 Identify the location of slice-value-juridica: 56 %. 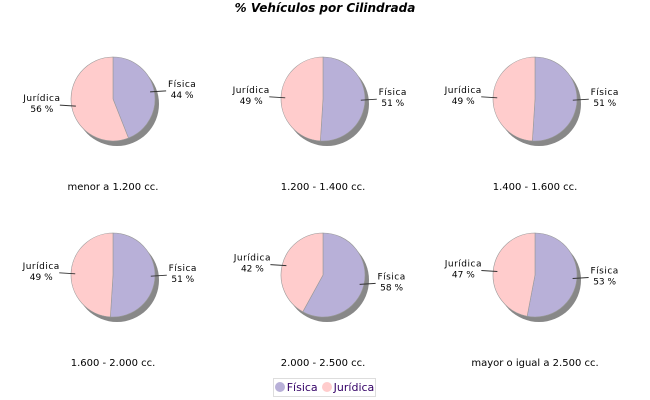
(41, 110).